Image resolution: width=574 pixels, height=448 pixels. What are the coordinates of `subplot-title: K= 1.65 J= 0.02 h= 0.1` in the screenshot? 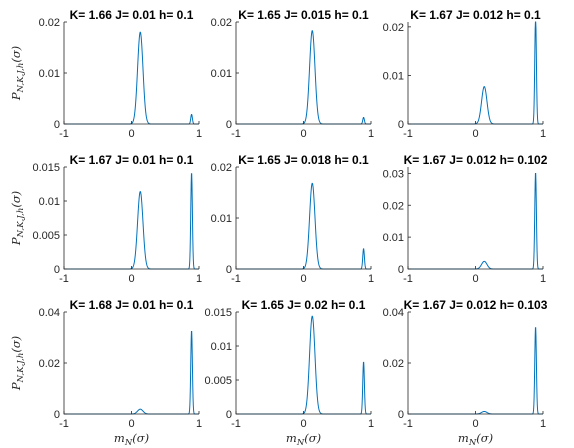 It's located at (304, 305).